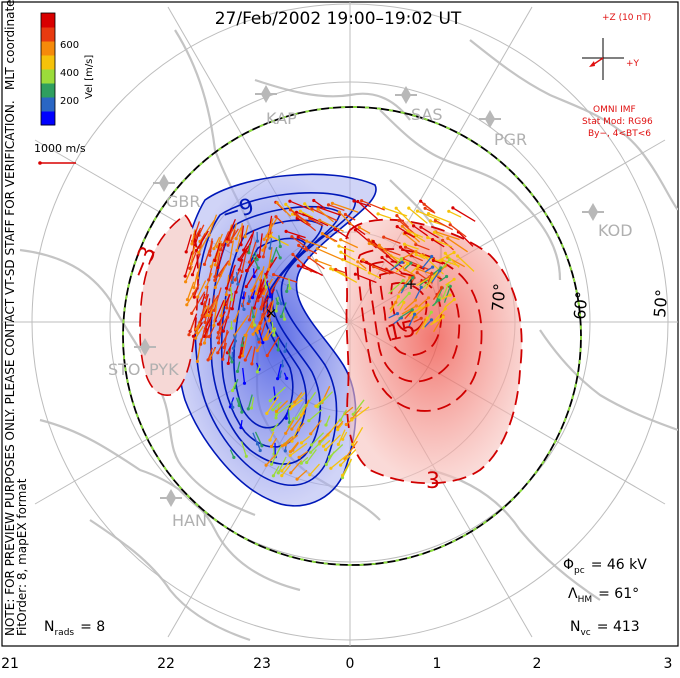 Image resolution: width=680 pixels, height=678 pixels. What do you see at coordinates (49, 627) in the screenshot?
I see `stat-nrads-symbol: N` at bounding box center [49, 627].